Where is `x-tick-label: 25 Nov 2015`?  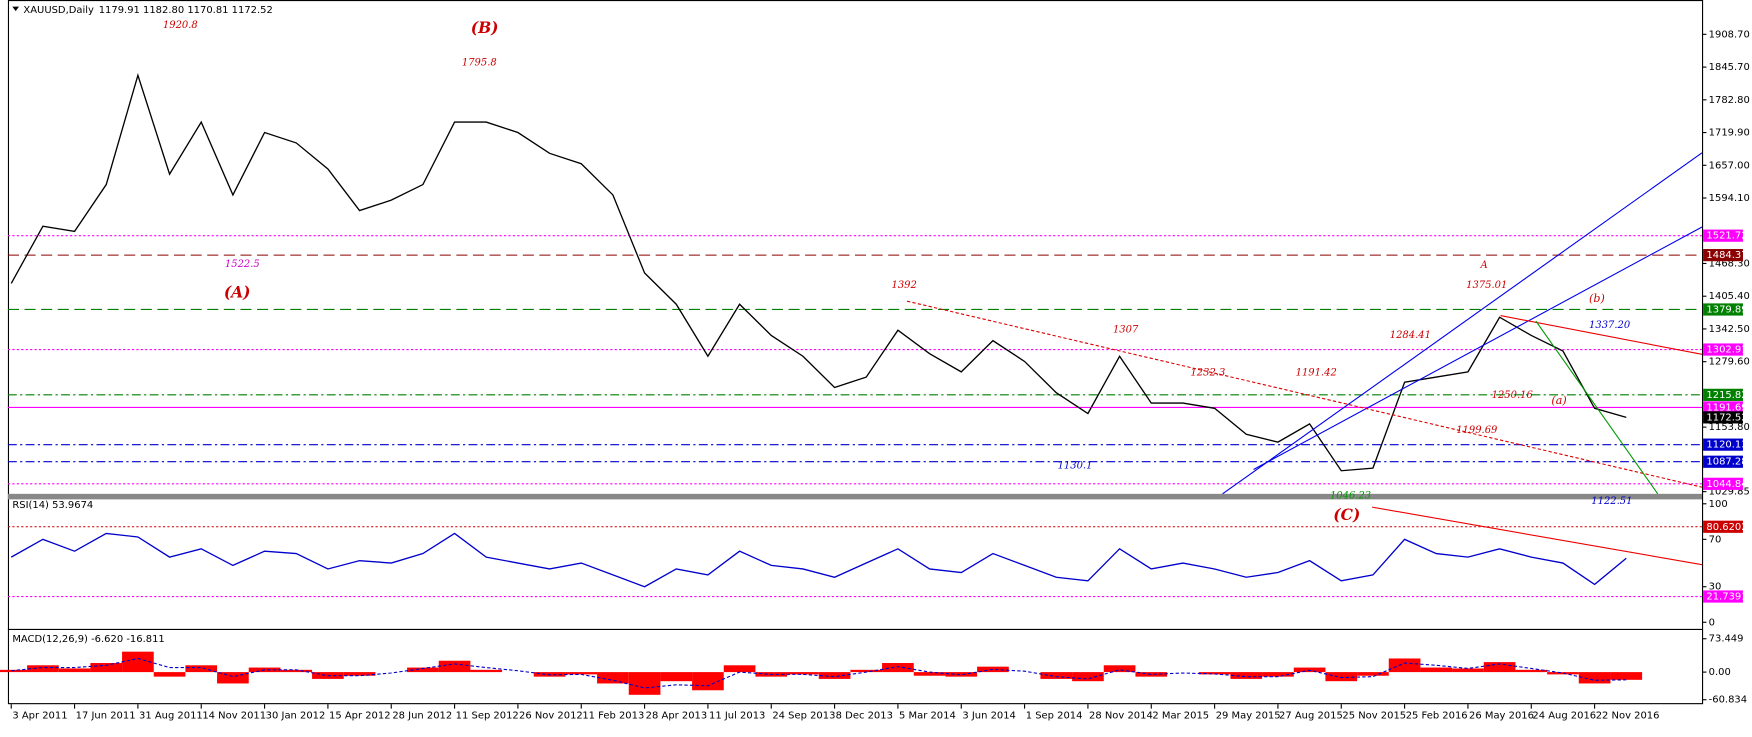 x-tick-label: 25 Nov 2015 is located at coordinates (1374, 715).